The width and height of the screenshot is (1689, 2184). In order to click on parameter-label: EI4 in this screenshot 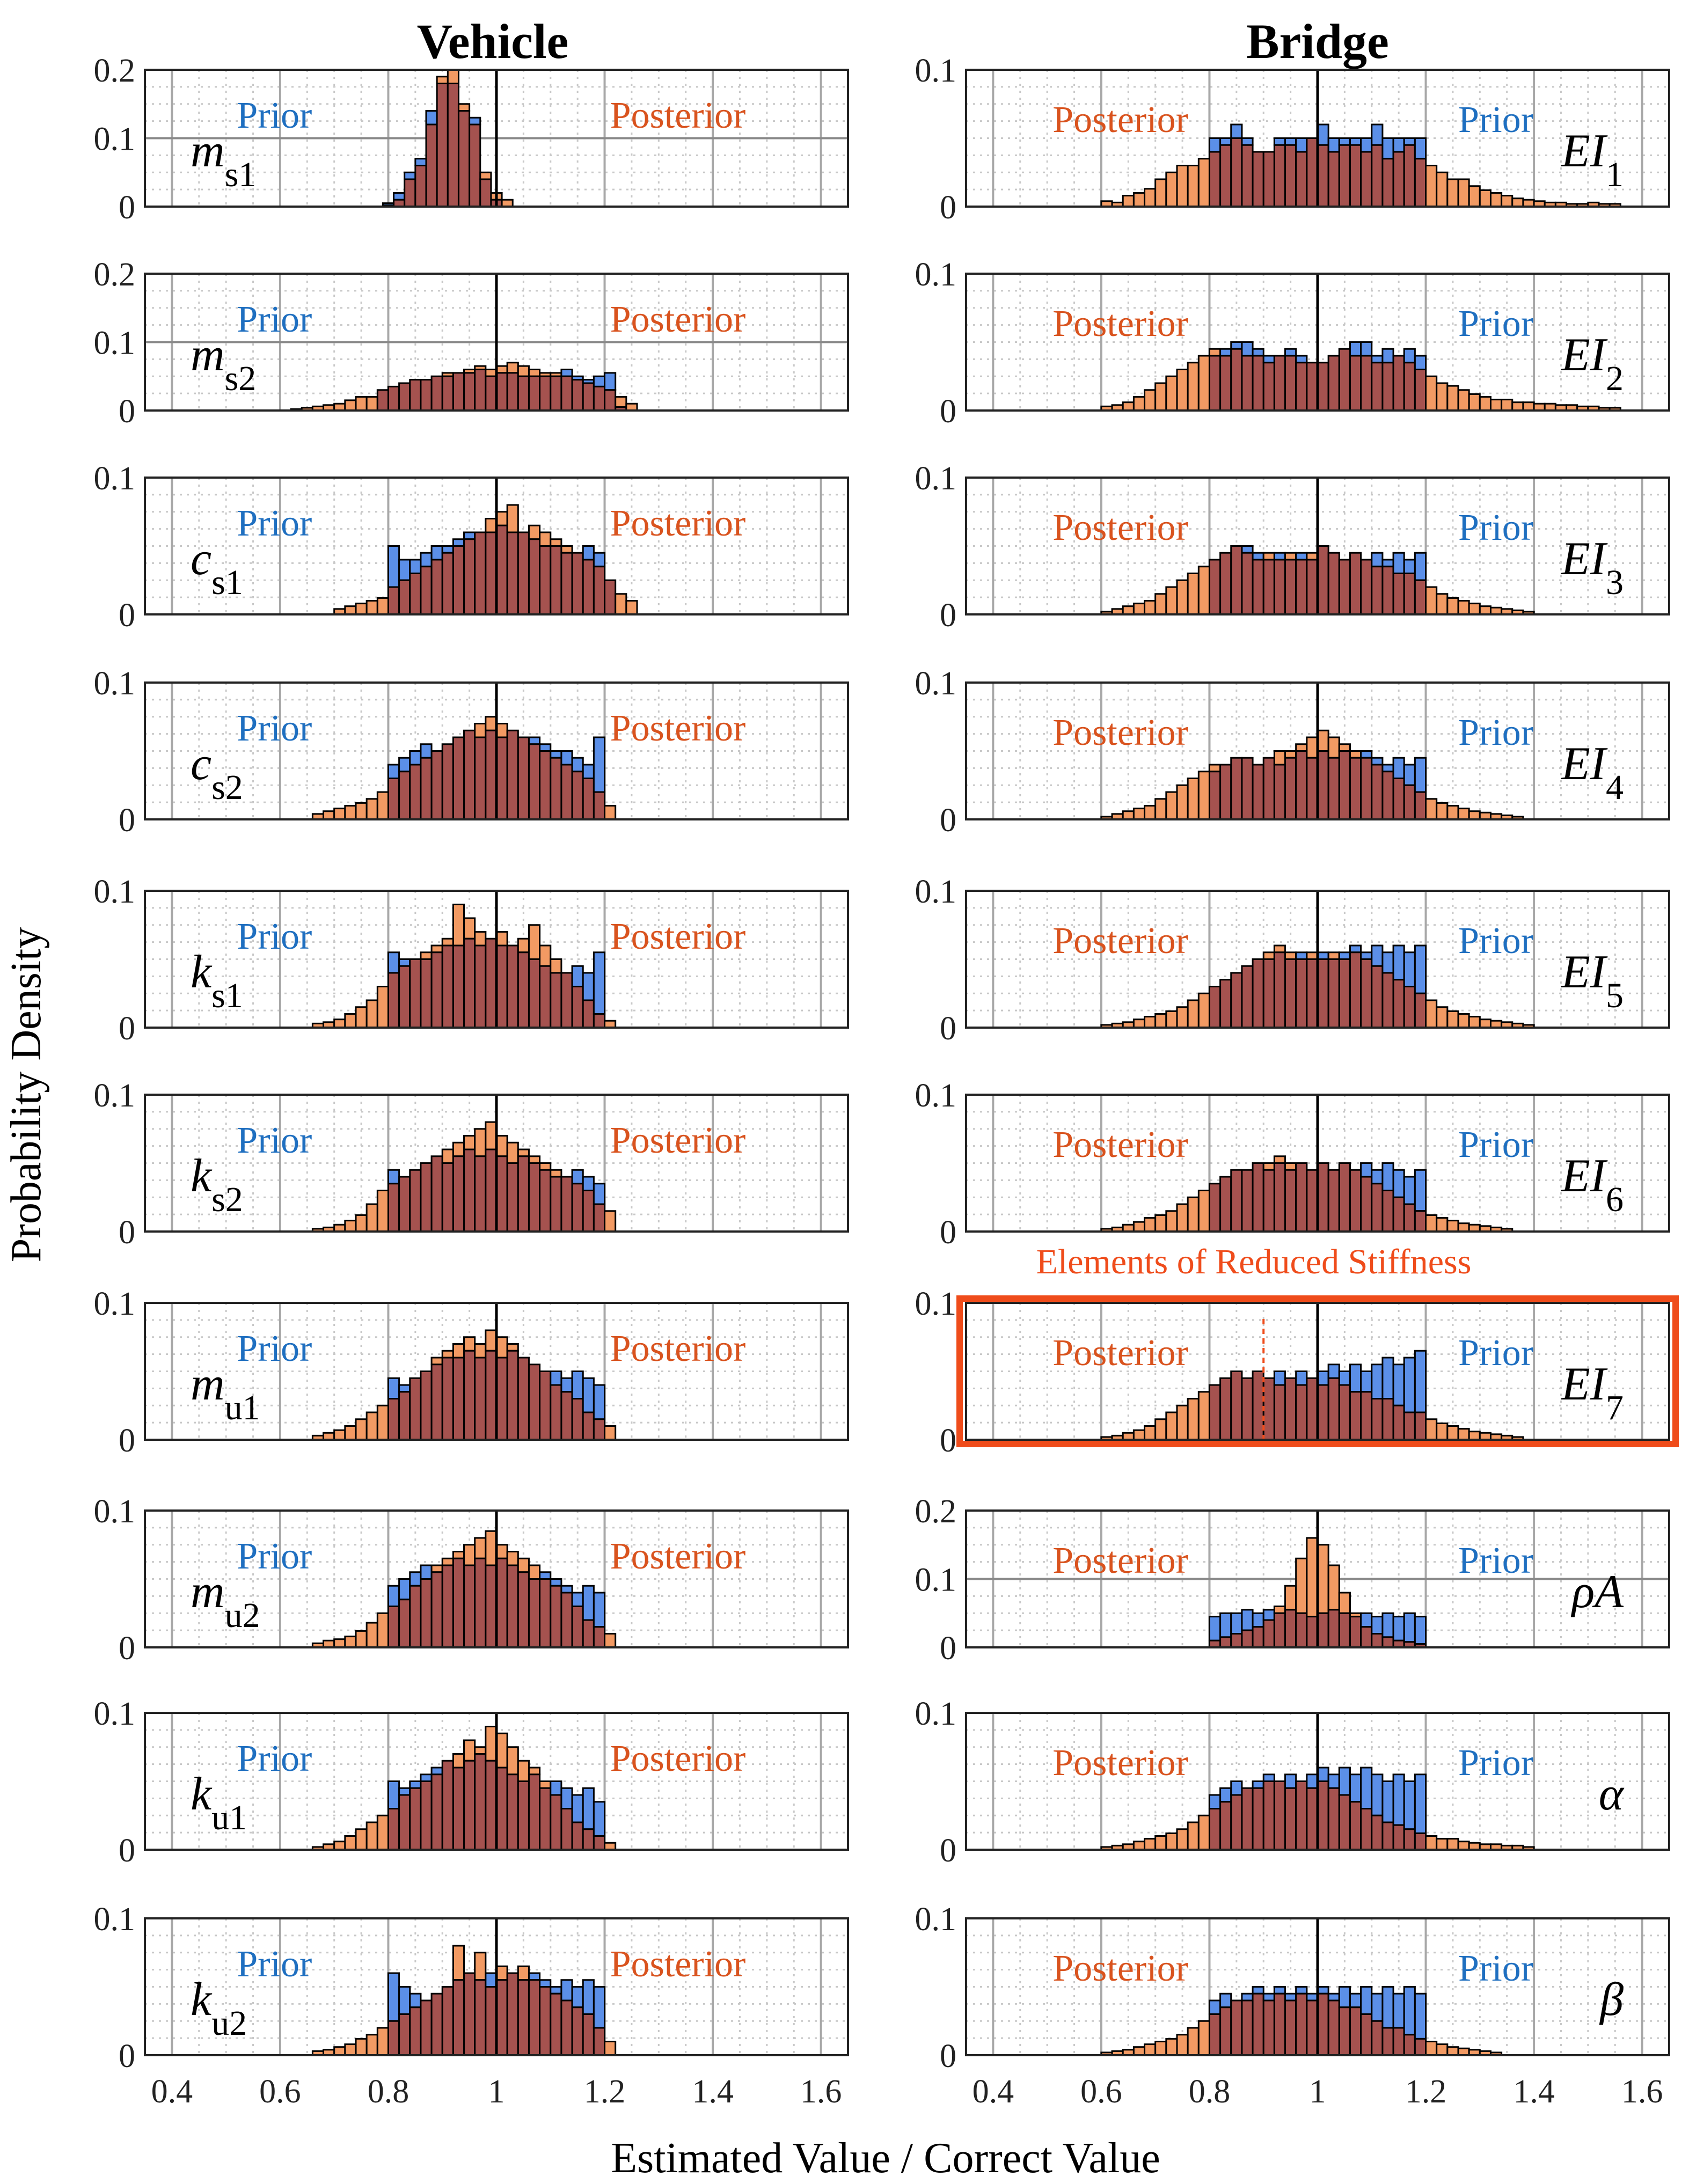, I will do `click(1592, 772)`.